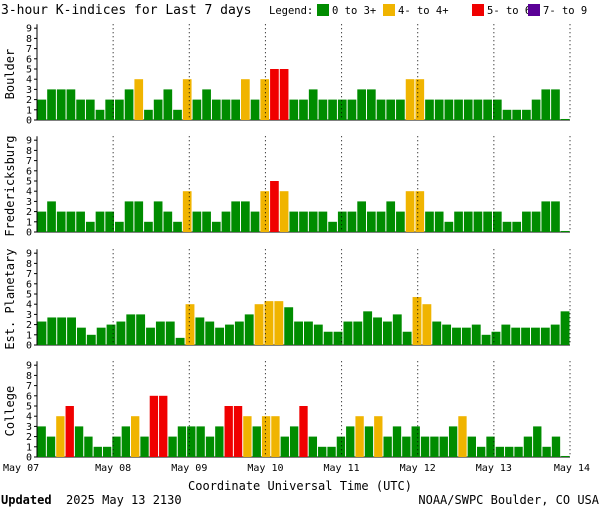 Image resolution: width=600 pixels, height=510 pixels. I want to click on legend-item-label: 5- to 6+, so click(512, 11).